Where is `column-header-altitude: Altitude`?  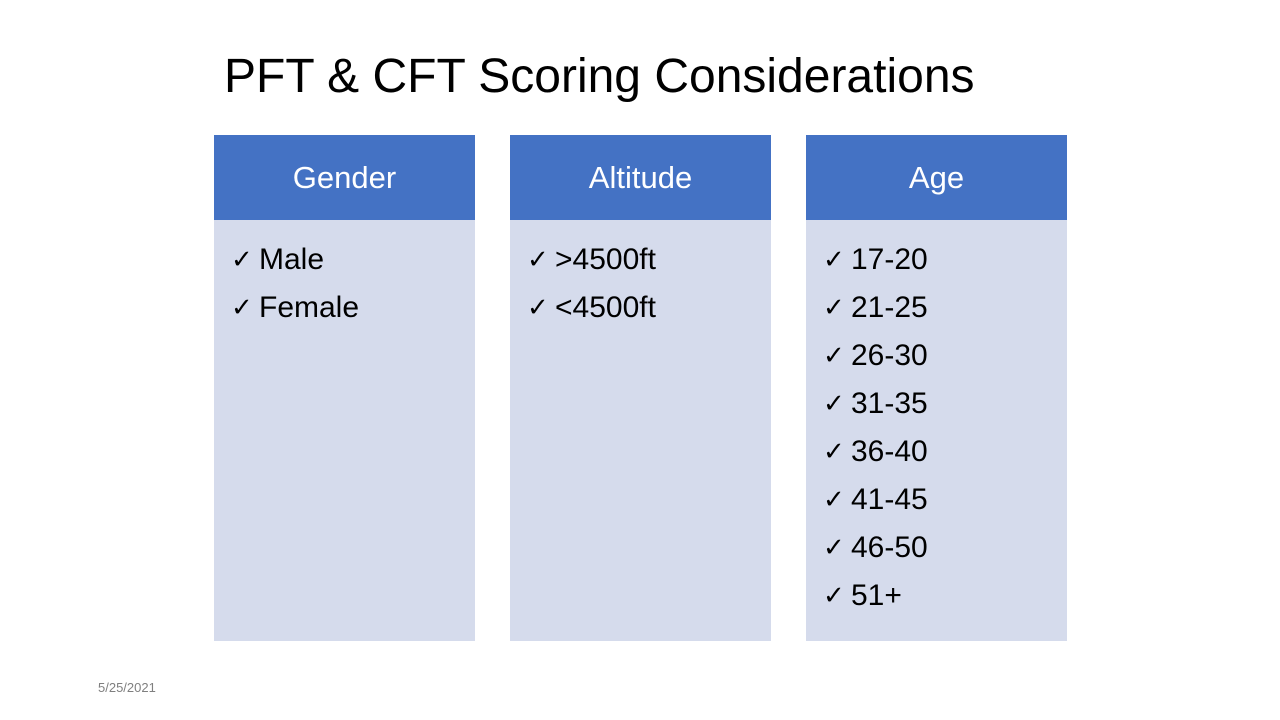 column-header-altitude: Altitude is located at coordinates (640, 177).